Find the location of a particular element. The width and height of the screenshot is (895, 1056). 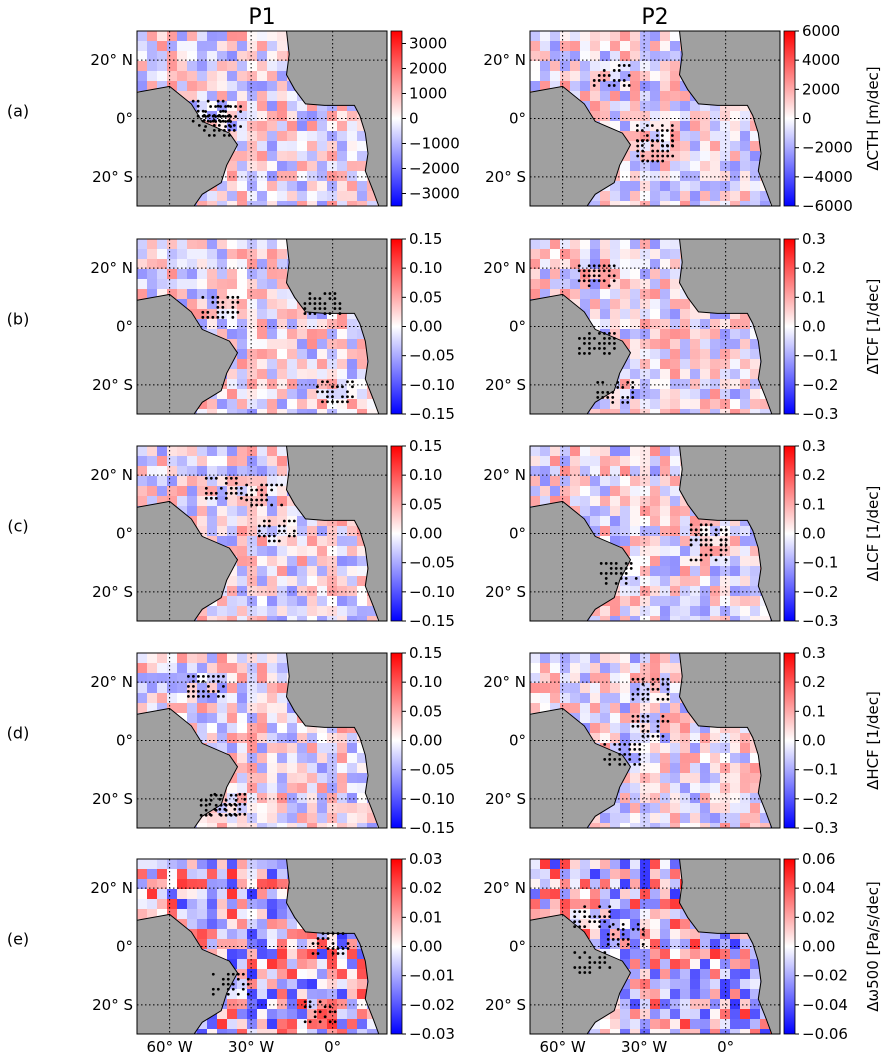

colorbar-tick-label: −0.1 is located at coordinates (820, 563).